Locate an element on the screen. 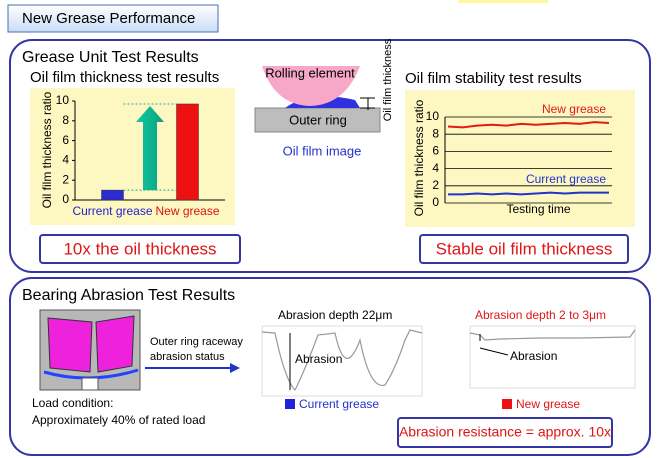  section-title: Bearing Abrasion Test Results is located at coordinates (128, 295).